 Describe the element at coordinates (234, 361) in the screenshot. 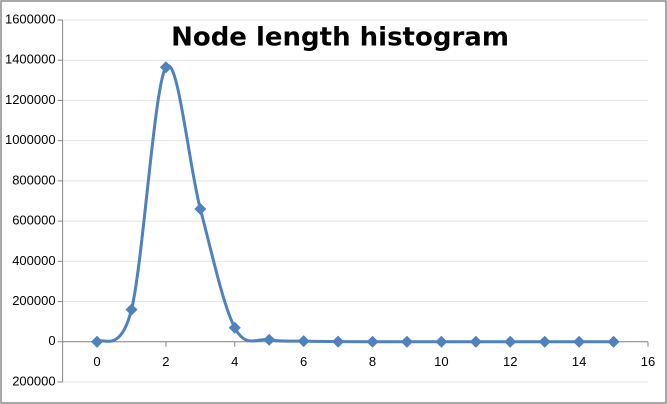

I see `x-tick-label: 4` at that location.